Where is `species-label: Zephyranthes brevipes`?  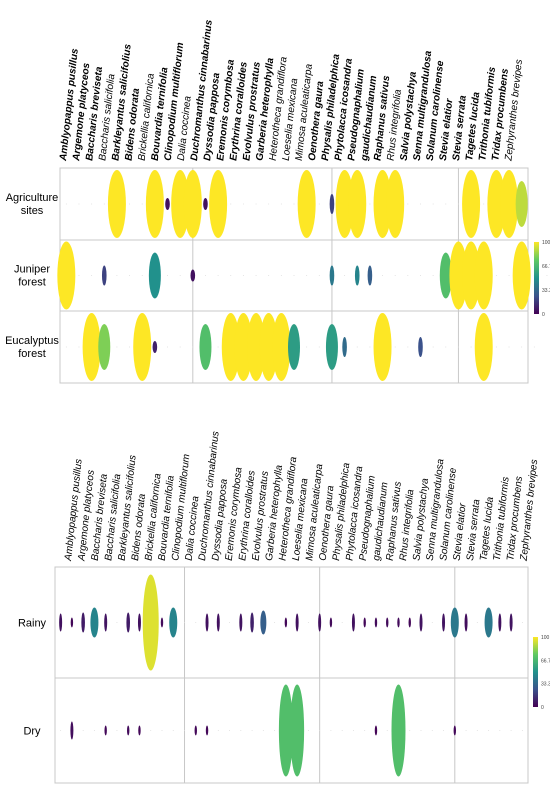 species-label: Zephyranthes brevipes is located at coordinates (530, 510).